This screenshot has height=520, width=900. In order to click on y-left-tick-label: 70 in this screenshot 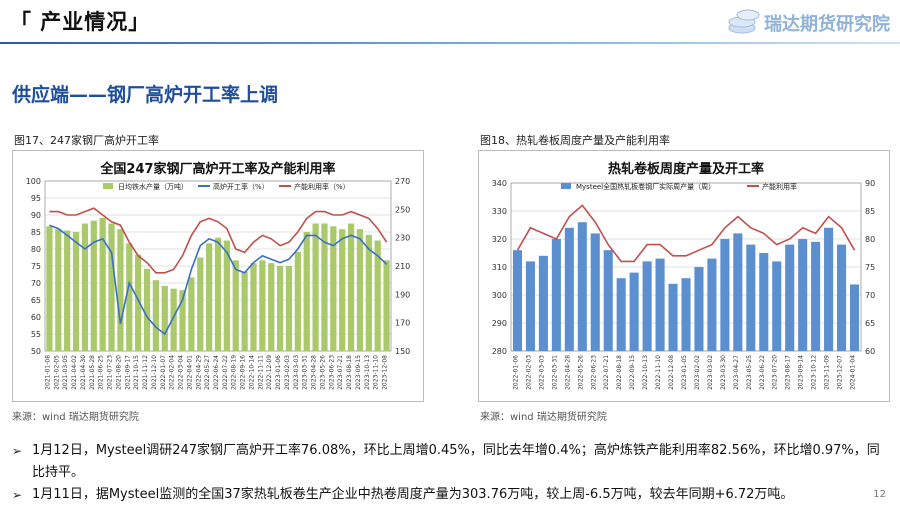, I will do `click(36, 283)`.